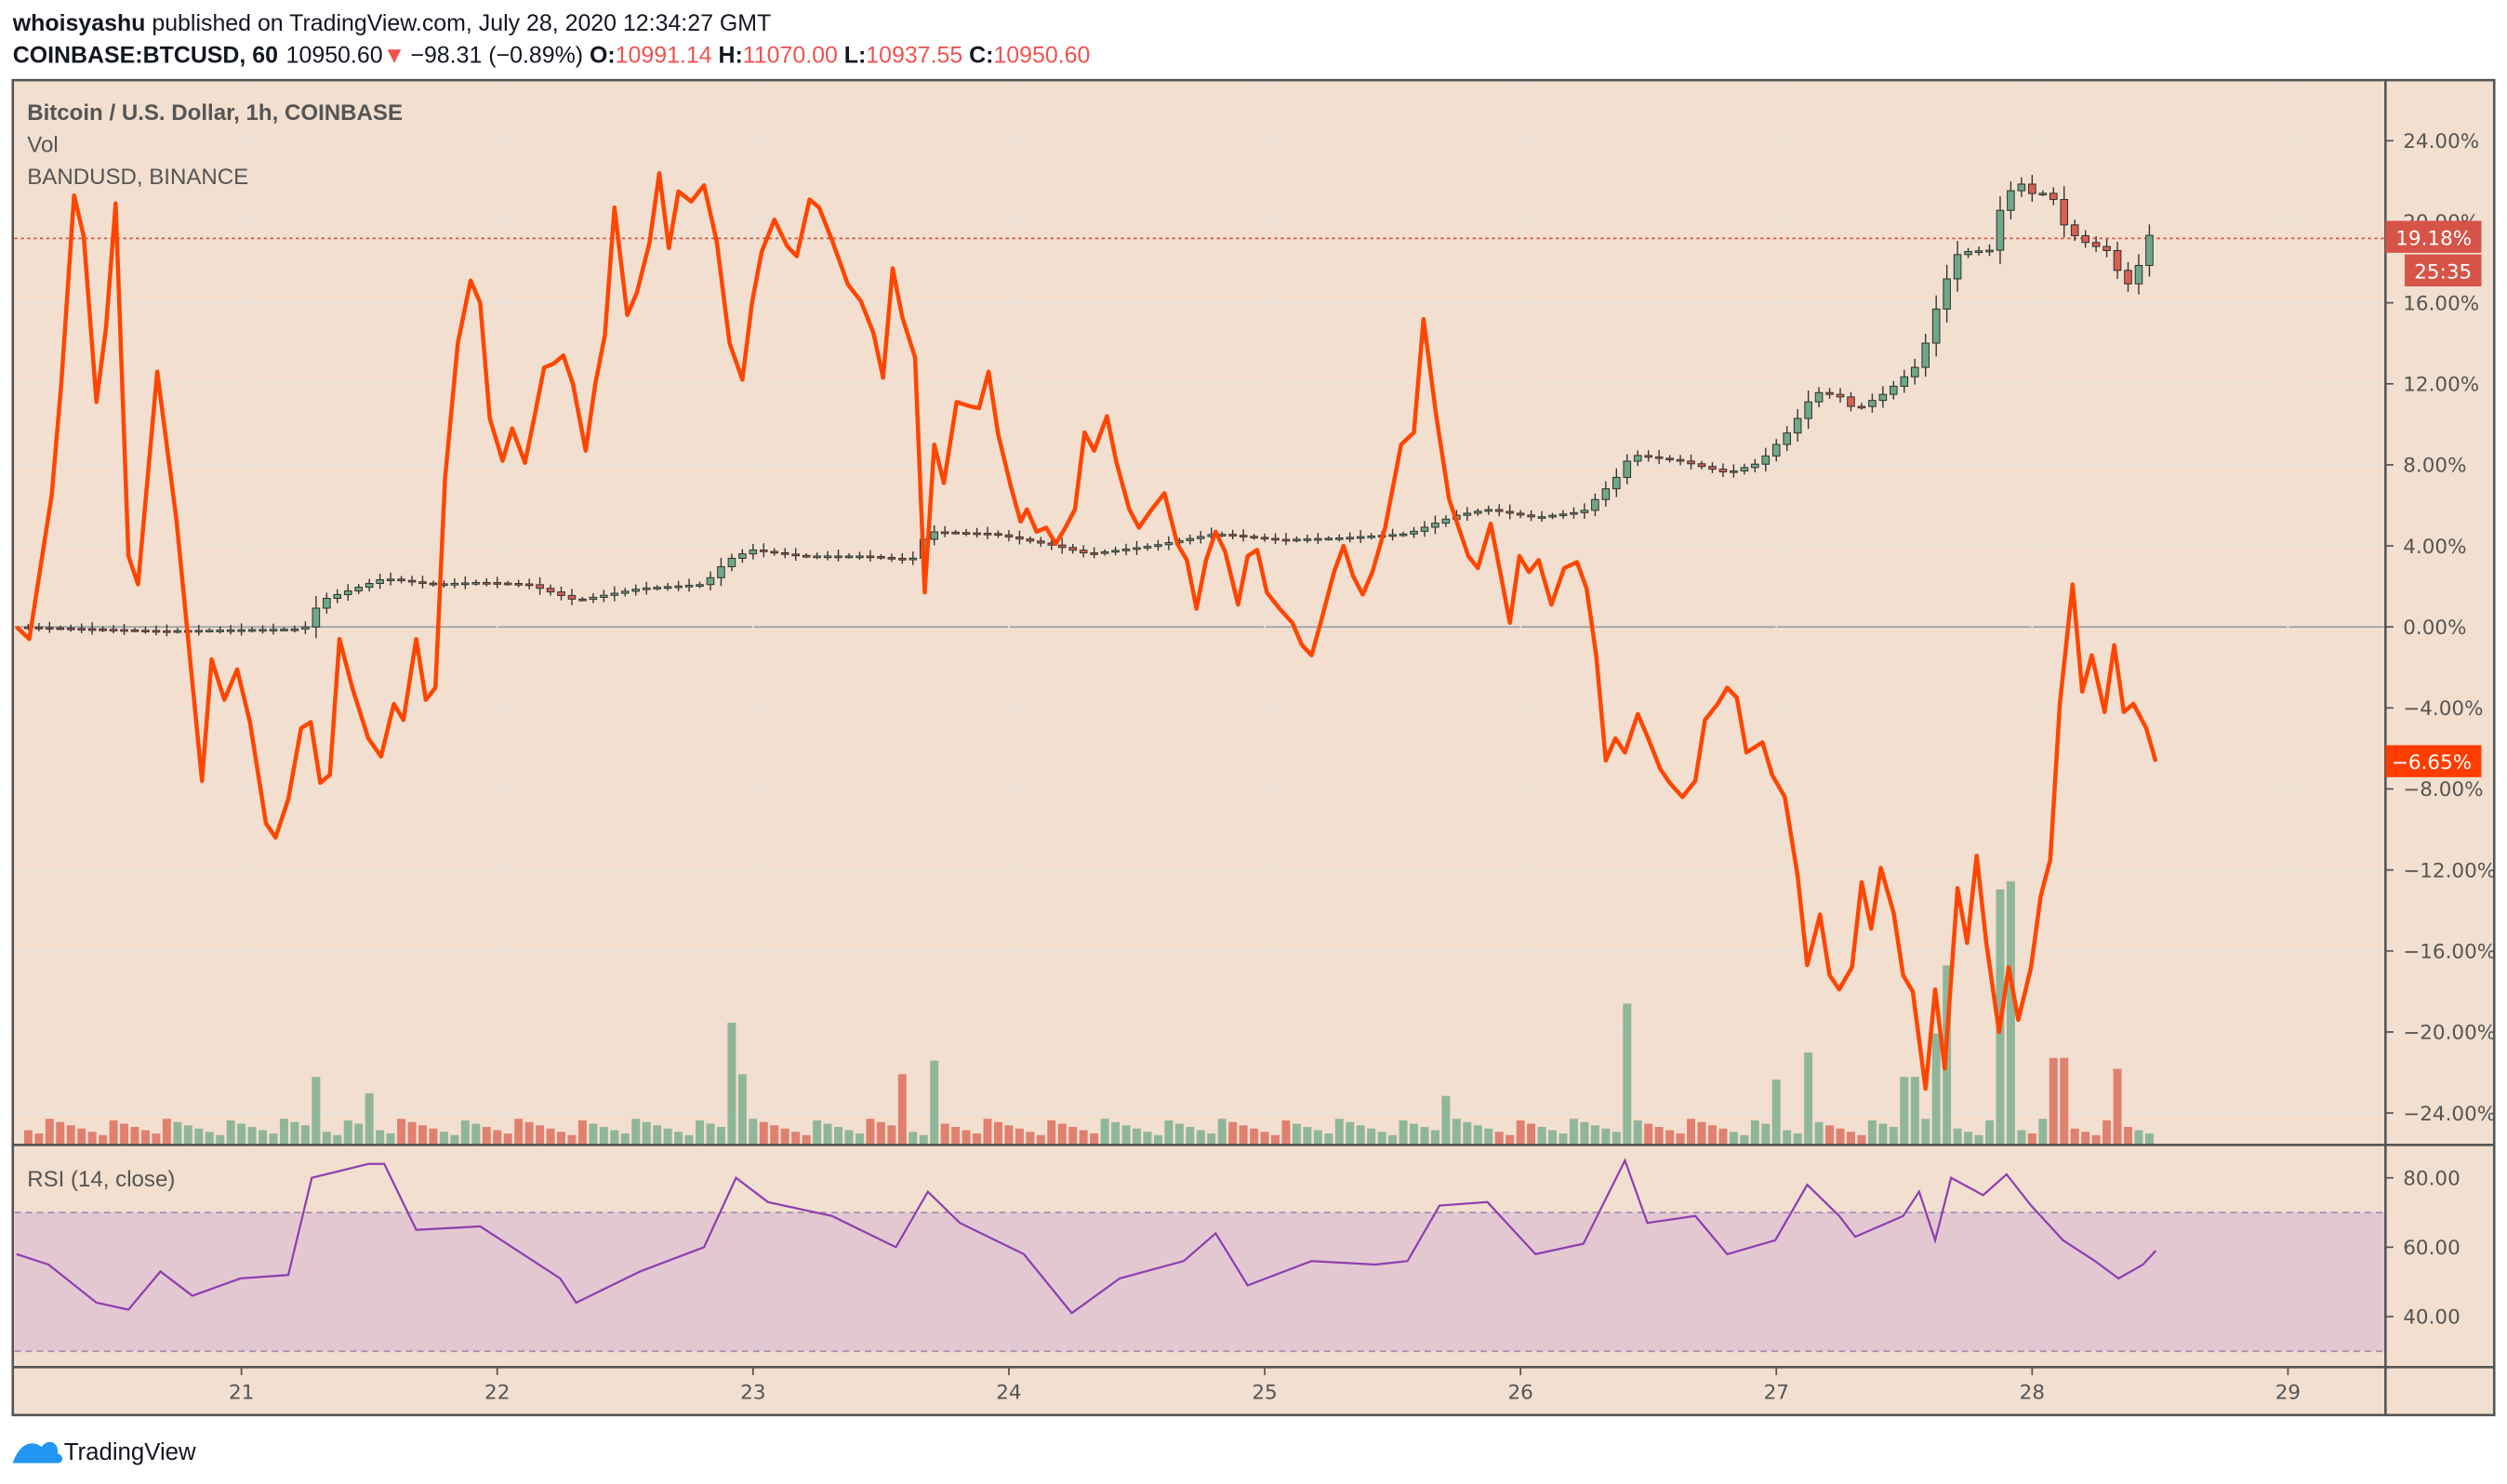 Image resolution: width=2507 pixels, height=1484 pixels. Describe the element at coordinates (2032, 1393) in the screenshot. I see `x-tick-label: 28` at that location.